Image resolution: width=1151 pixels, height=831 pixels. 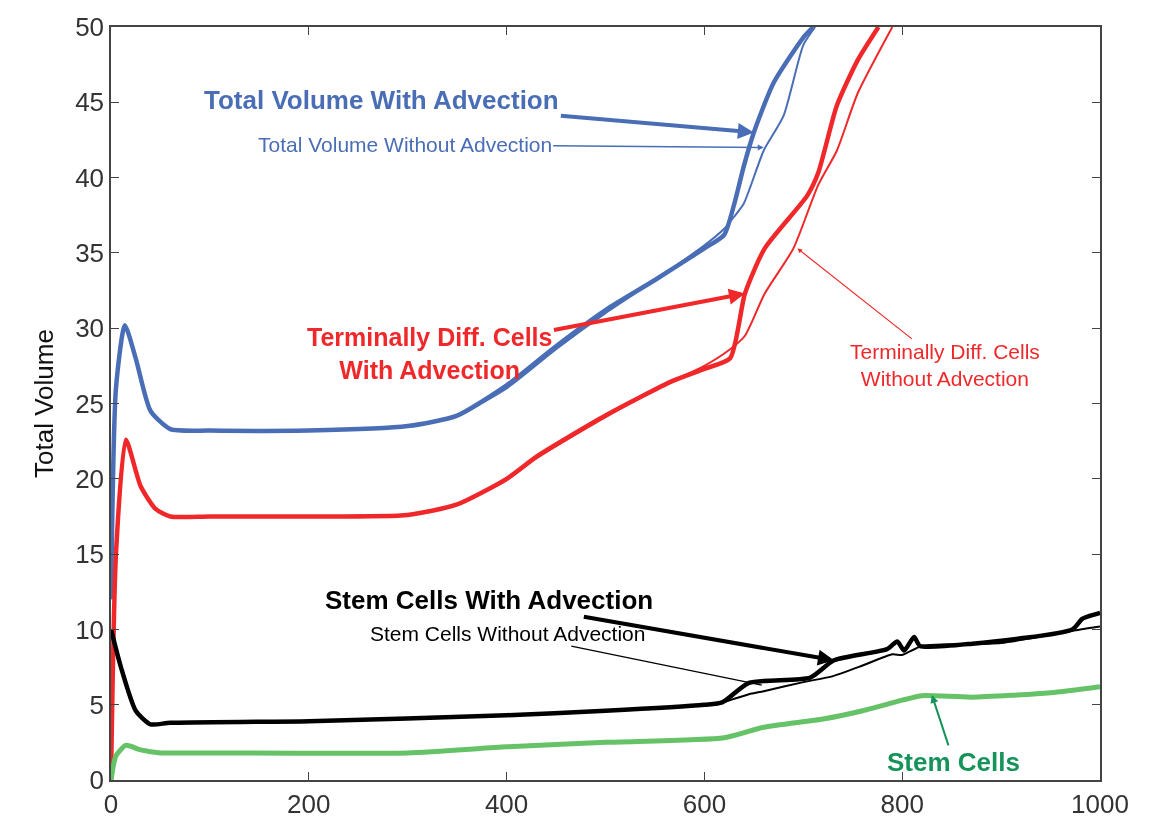 I want to click on y-tick-label: 45, so click(x=90, y=102).